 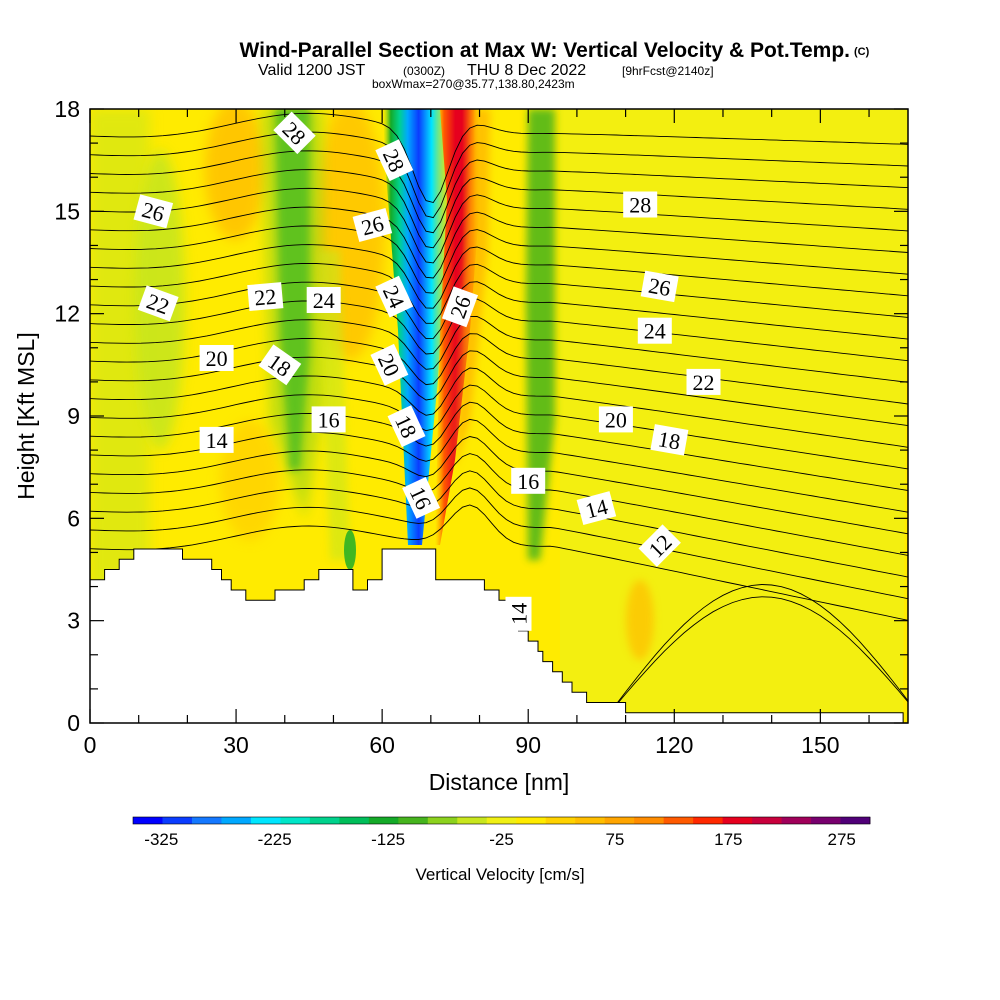 I want to click on y-tick-label: 0, so click(x=73, y=723).